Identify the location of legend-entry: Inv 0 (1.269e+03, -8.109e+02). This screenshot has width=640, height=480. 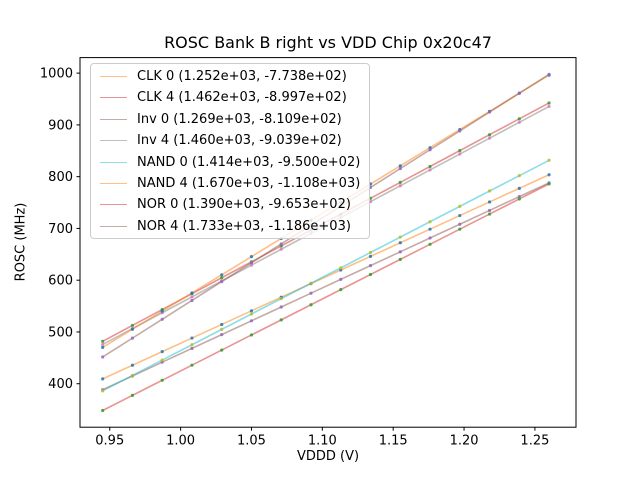
(230, 119).